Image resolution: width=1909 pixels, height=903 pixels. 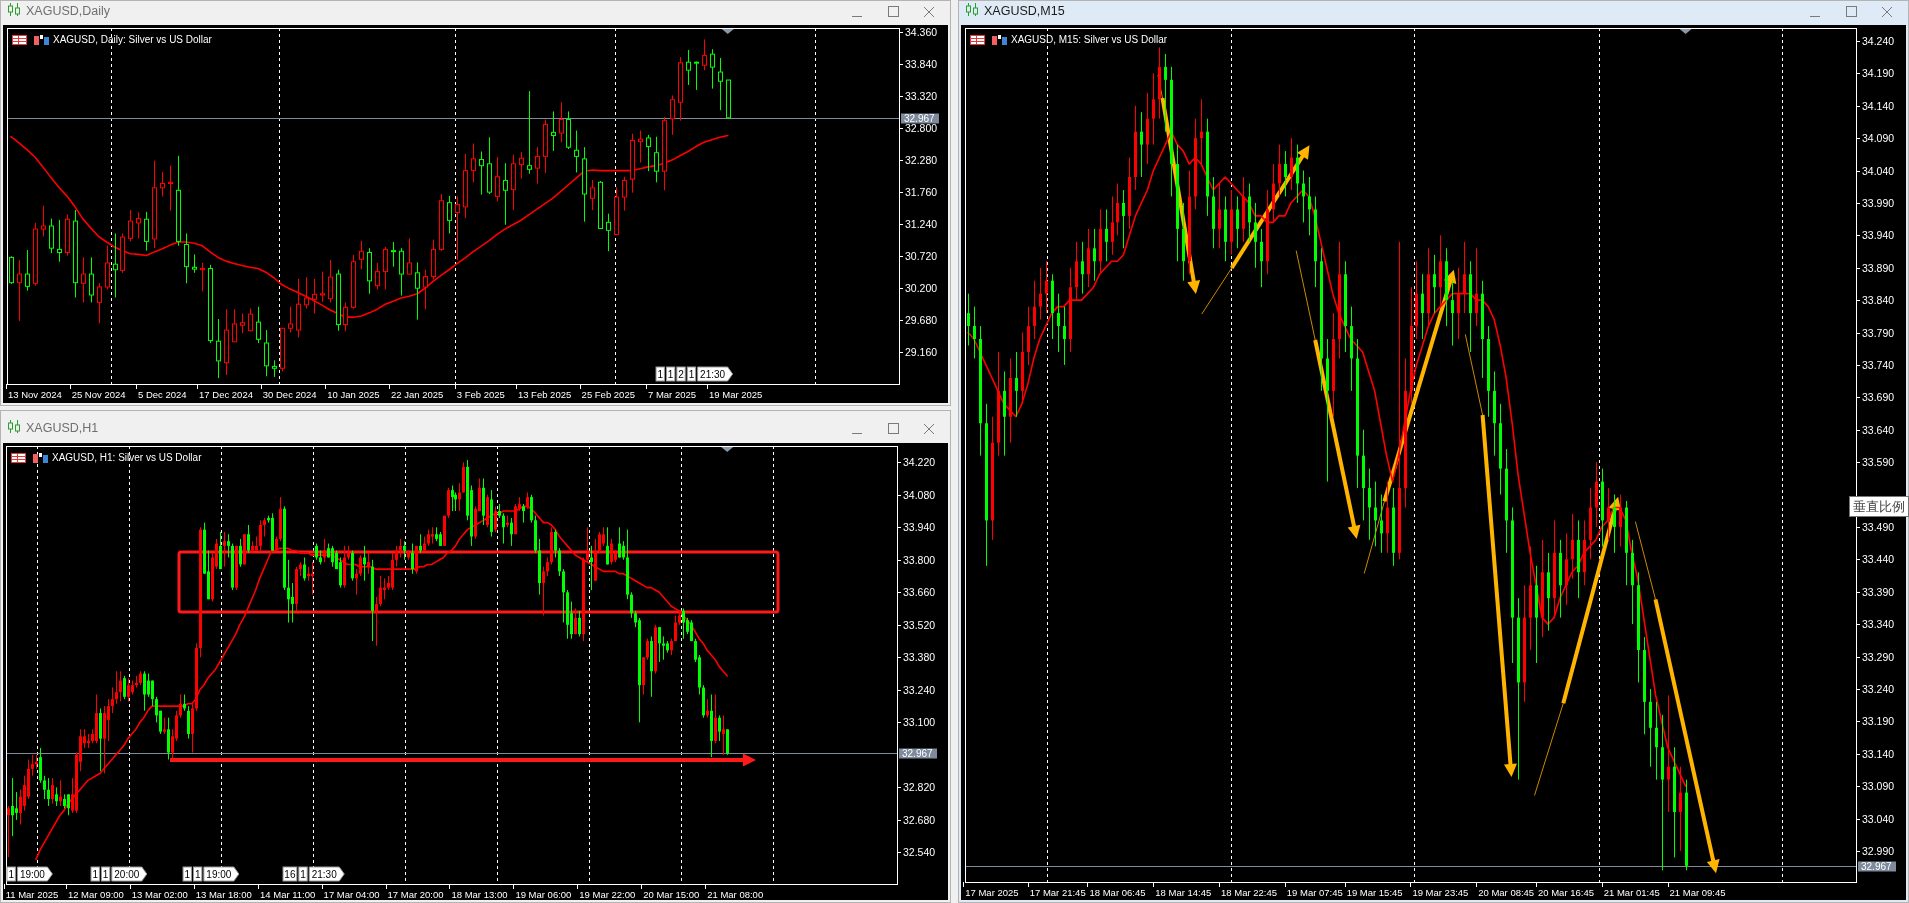 What do you see at coordinates (921, 96) in the screenshot?
I see `y-tick-label: 33.320` at bounding box center [921, 96].